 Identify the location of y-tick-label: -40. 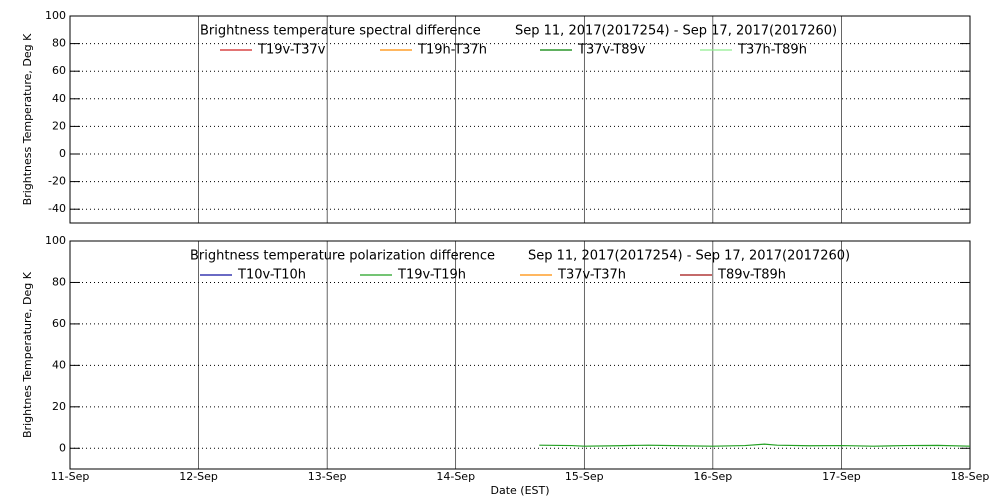
(57, 208).